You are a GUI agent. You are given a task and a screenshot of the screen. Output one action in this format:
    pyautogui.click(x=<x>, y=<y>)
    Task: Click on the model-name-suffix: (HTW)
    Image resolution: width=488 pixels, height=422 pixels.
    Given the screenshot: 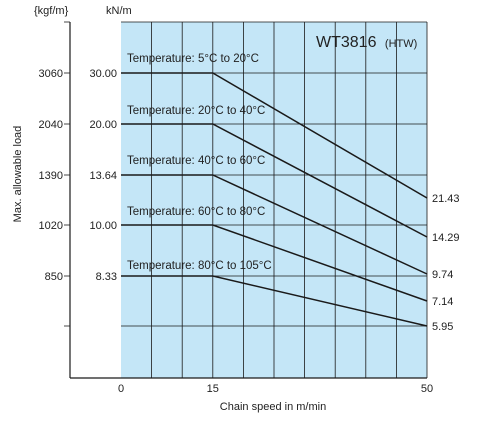 What is the action you would take?
    pyautogui.click(x=401, y=44)
    